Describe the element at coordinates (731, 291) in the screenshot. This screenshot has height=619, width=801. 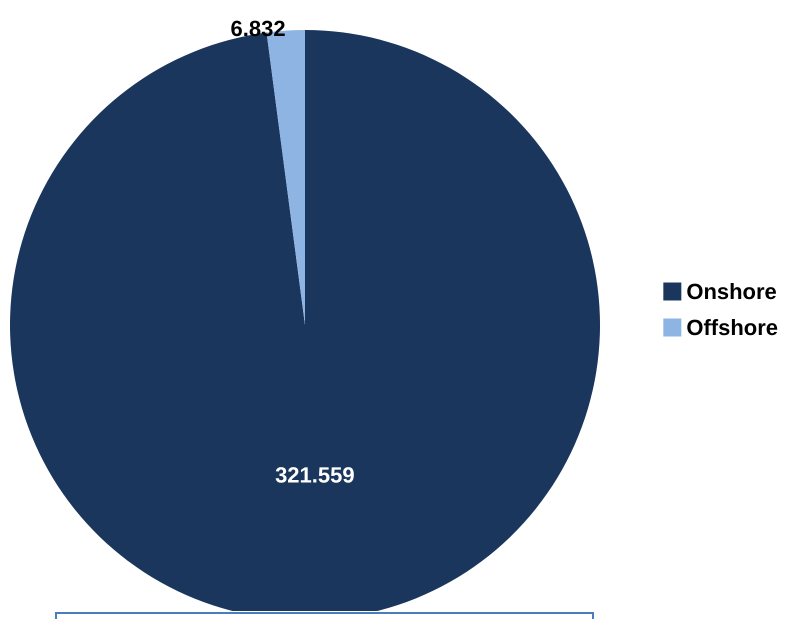
I see `legend-label: Onshore` at that location.